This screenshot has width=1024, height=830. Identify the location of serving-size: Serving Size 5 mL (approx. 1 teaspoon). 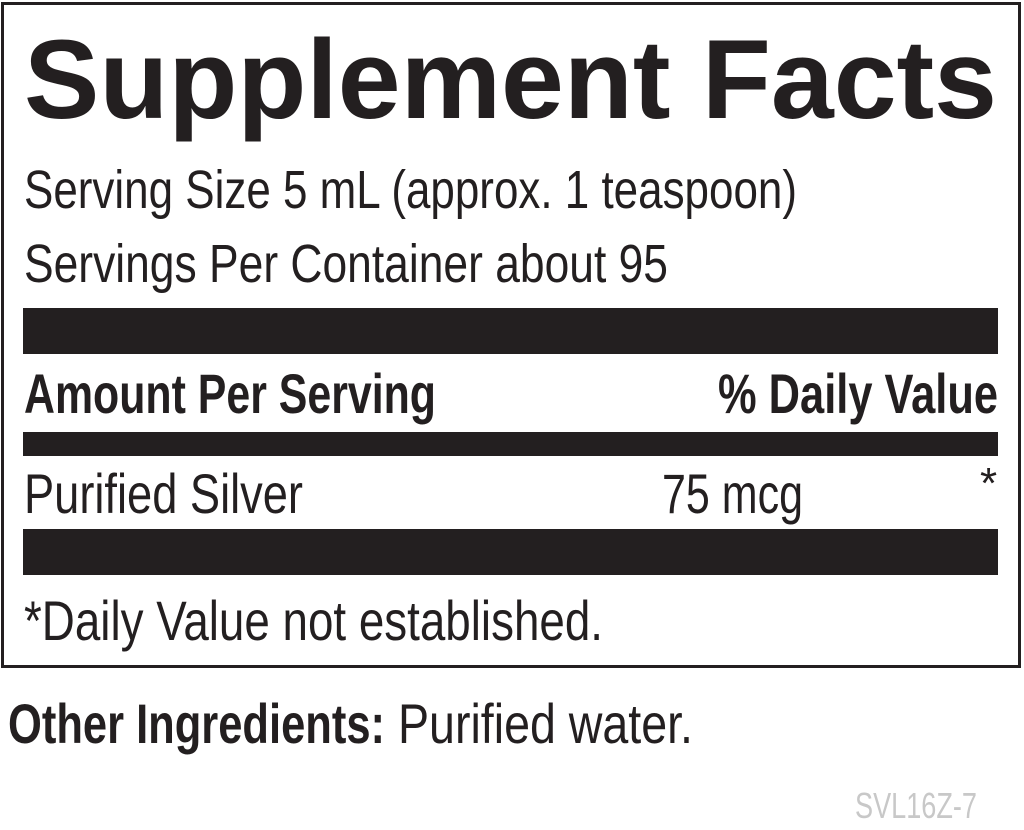
(410, 190).